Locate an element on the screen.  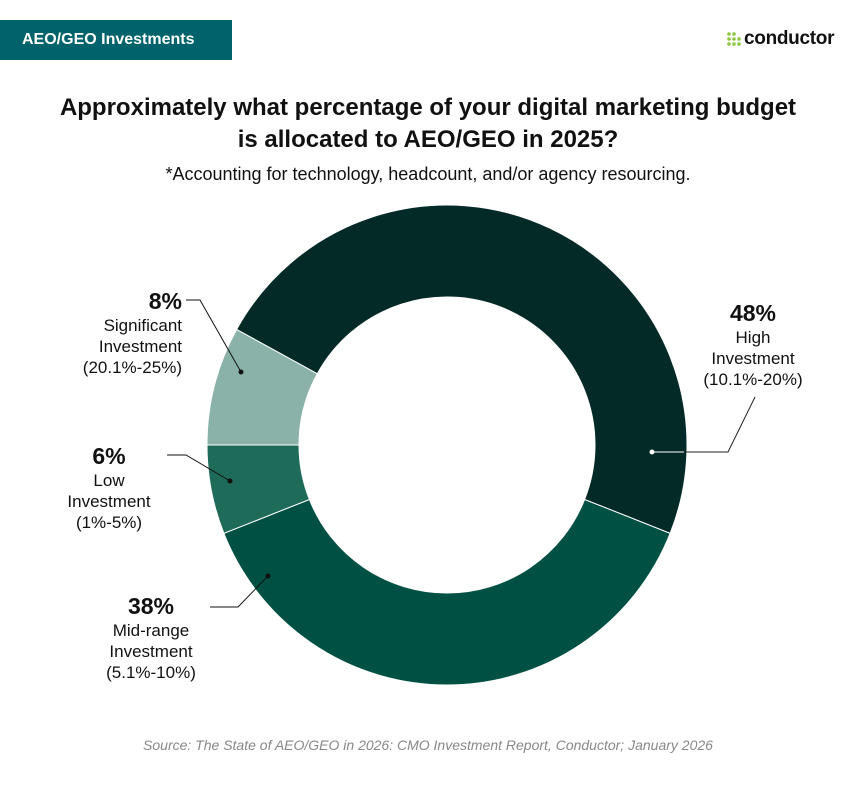
category-badge: AEO/GEO Investments is located at coordinates (116, 40).